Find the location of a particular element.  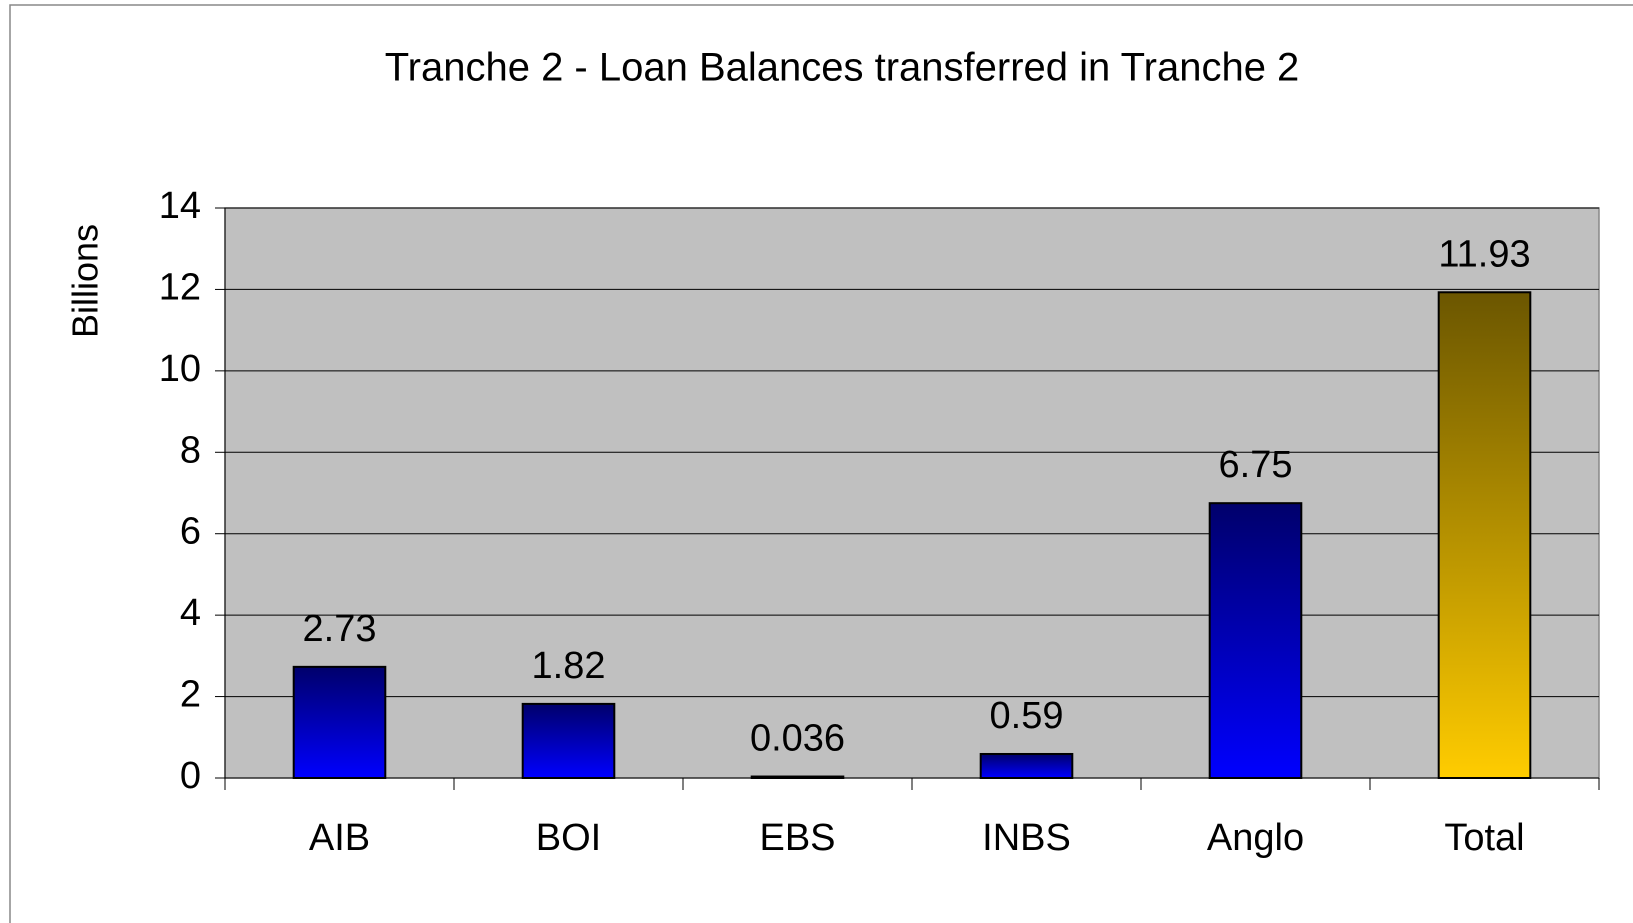

x-tick-label: AIB is located at coordinates (339, 838).